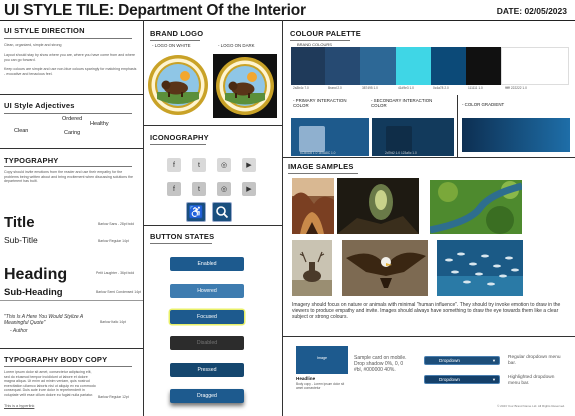 The width and height of the screenshot is (575, 416). I want to click on colour-palette-heading: COLOUR PALETTE, so click(325, 33).